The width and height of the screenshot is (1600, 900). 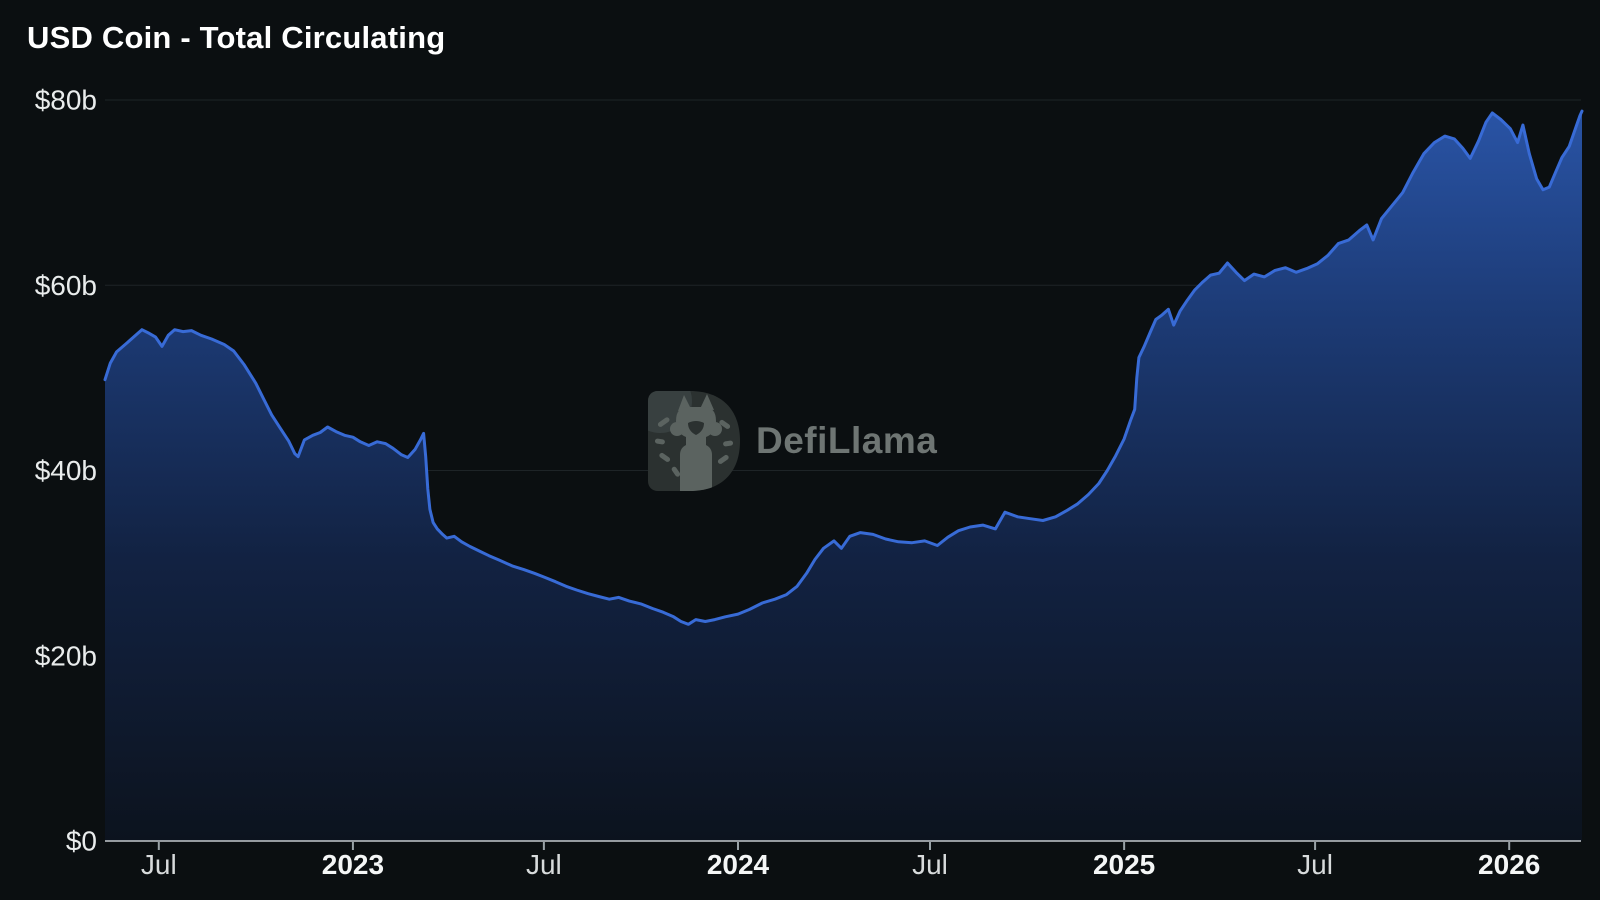 What do you see at coordinates (1124, 864) in the screenshot?
I see `x-tick-label: 2025` at bounding box center [1124, 864].